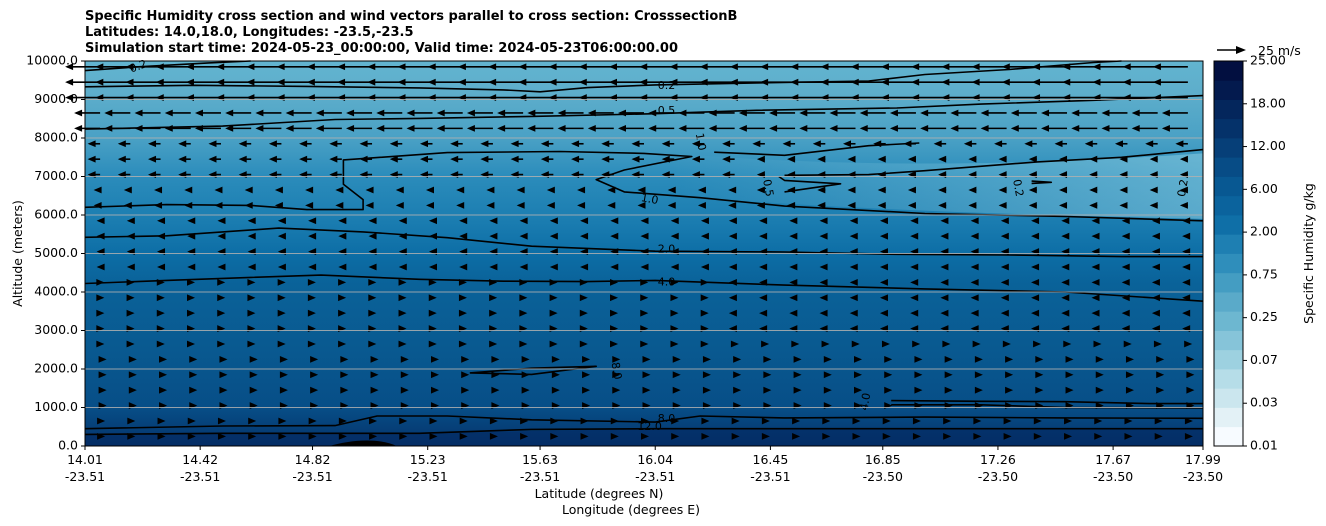 This screenshot has height=526, width=1326. What do you see at coordinates (200, 459) in the screenshot?
I see `x-tick-label-lat: 14.42` at bounding box center [200, 459].